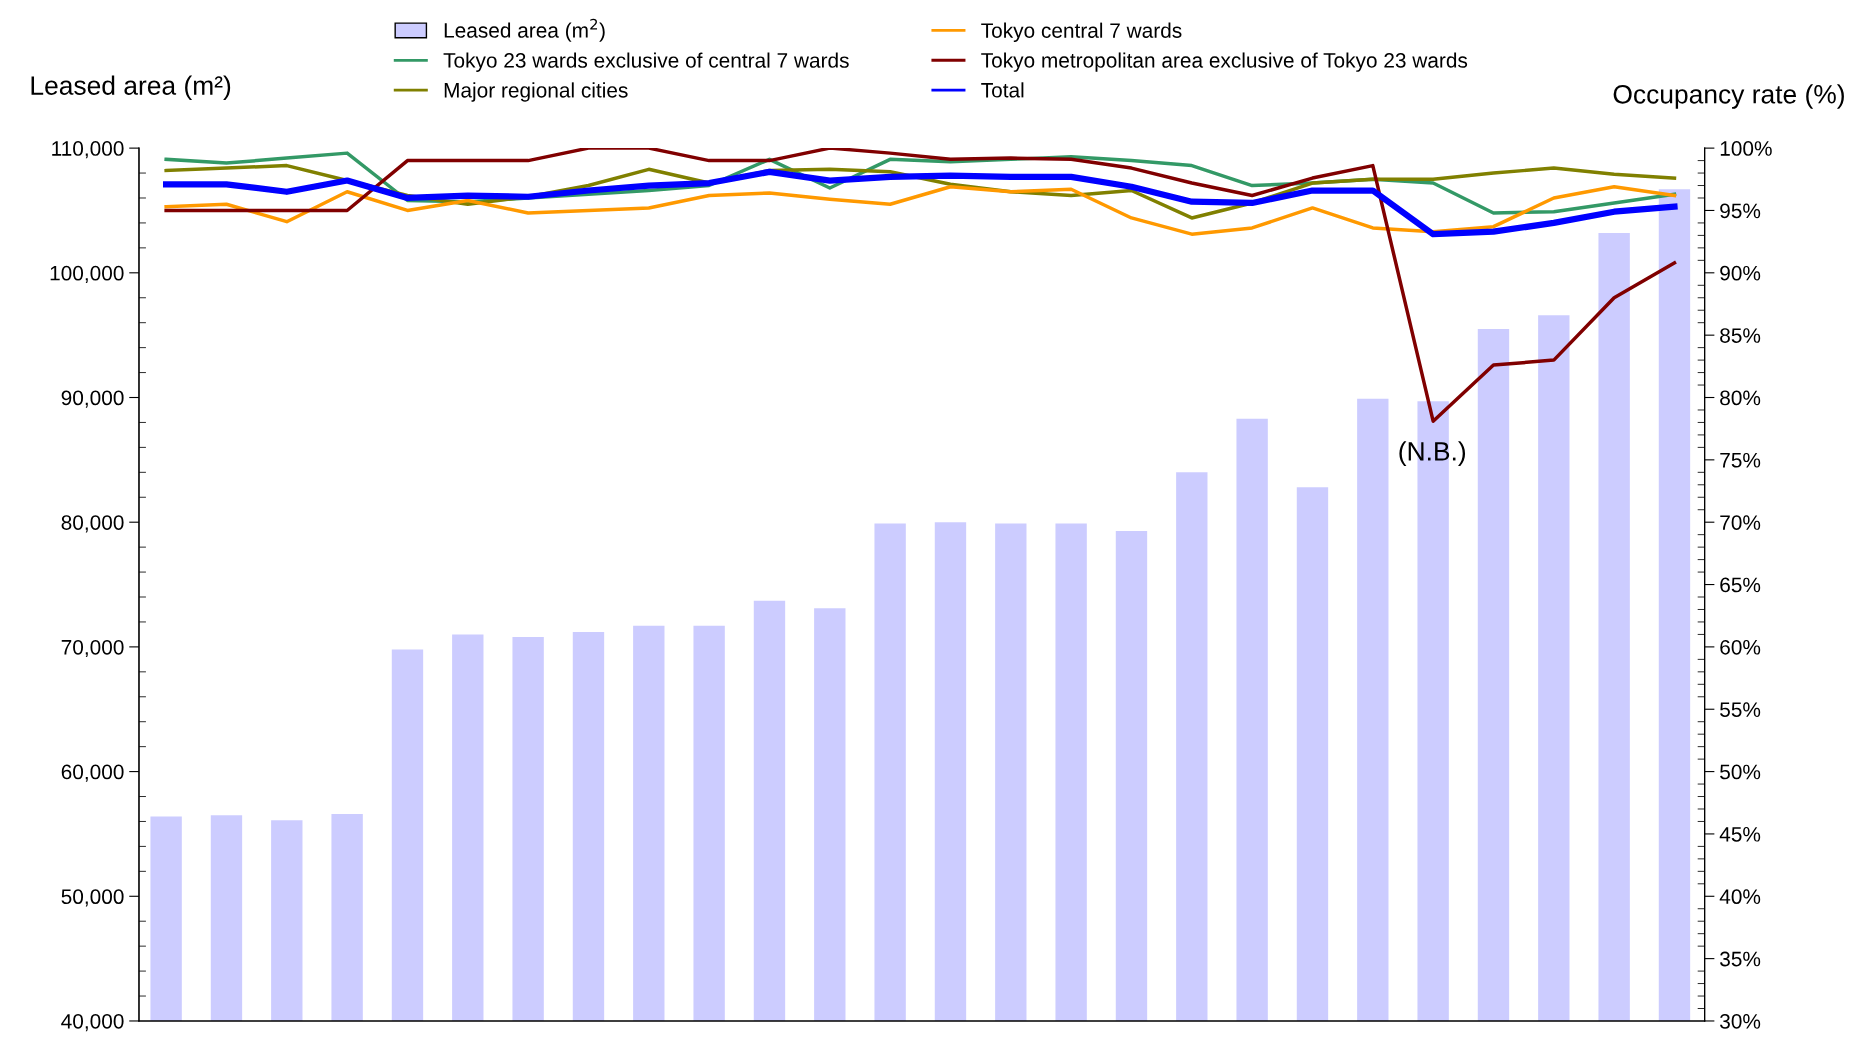 This screenshot has height=1058, width=1863. Describe the element at coordinates (1432, 453) in the screenshot. I see `annotation: (N.B.)` at that location.